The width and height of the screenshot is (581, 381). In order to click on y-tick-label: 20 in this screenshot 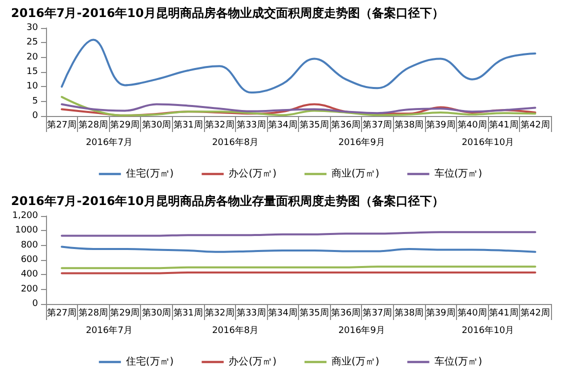, I will do `click(32, 57)`.